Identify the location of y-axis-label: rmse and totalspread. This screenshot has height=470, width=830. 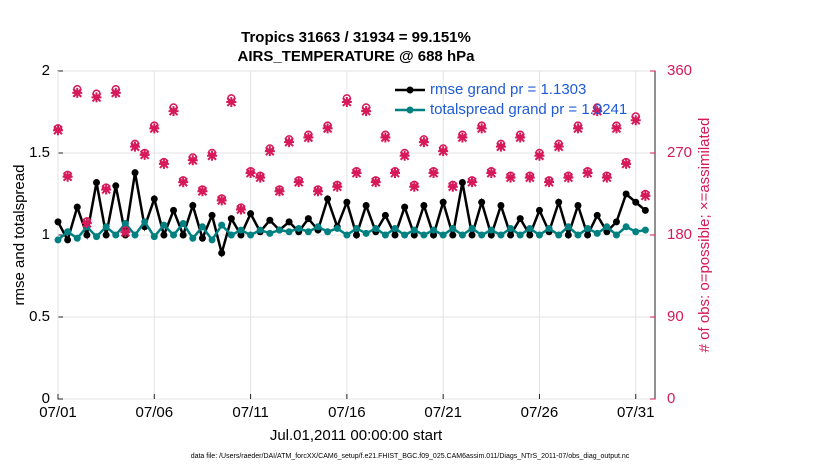
(19, 235).